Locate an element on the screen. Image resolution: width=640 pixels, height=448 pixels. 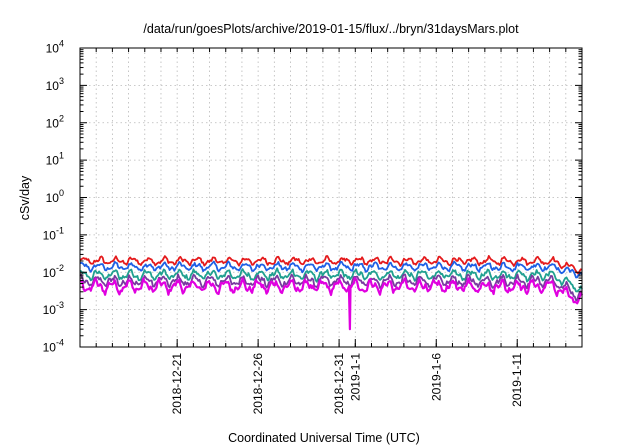
y-tick-label: 10⁴ is located at coordinates (55, 47).